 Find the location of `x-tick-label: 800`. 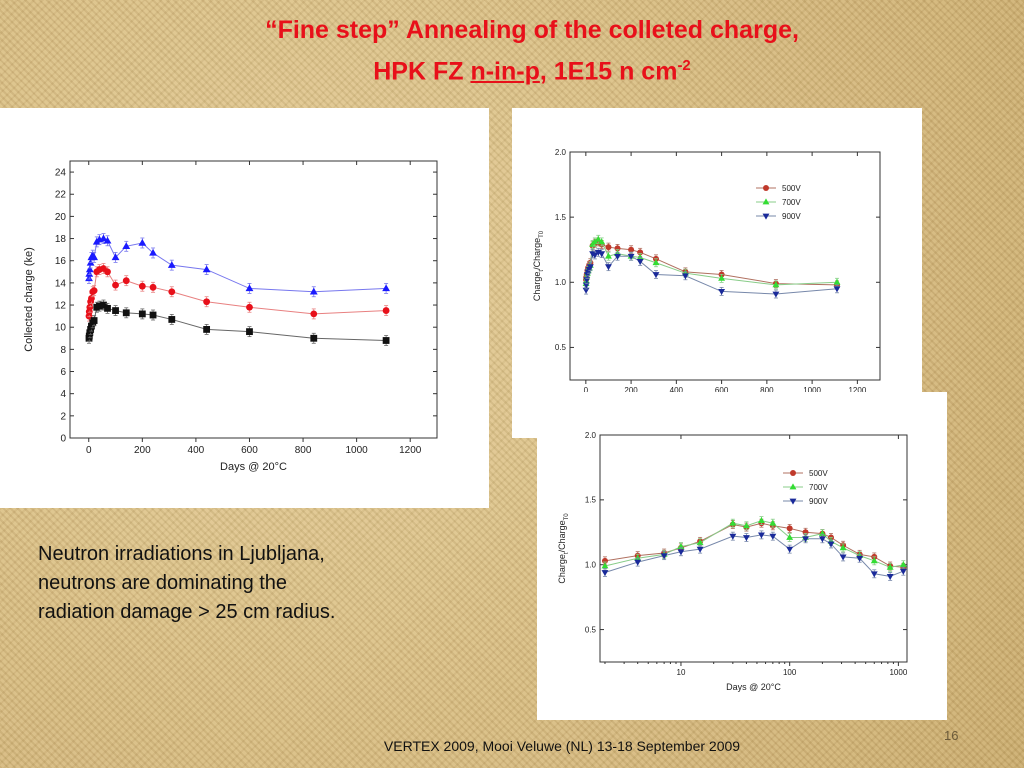

x-tick-label: 800 is located at coordinates (767, 390).